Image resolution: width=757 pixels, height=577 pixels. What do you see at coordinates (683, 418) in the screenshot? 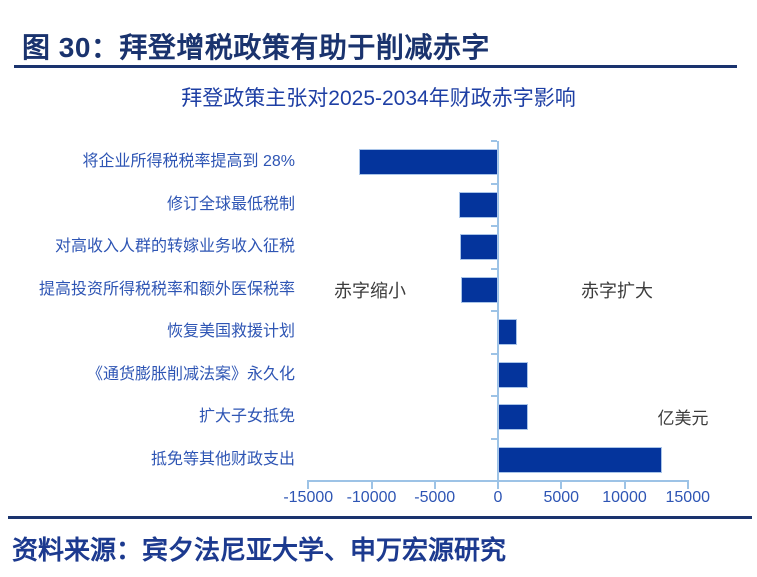
I see `unit-label: 亿美元` at bounding box center [683, 418].